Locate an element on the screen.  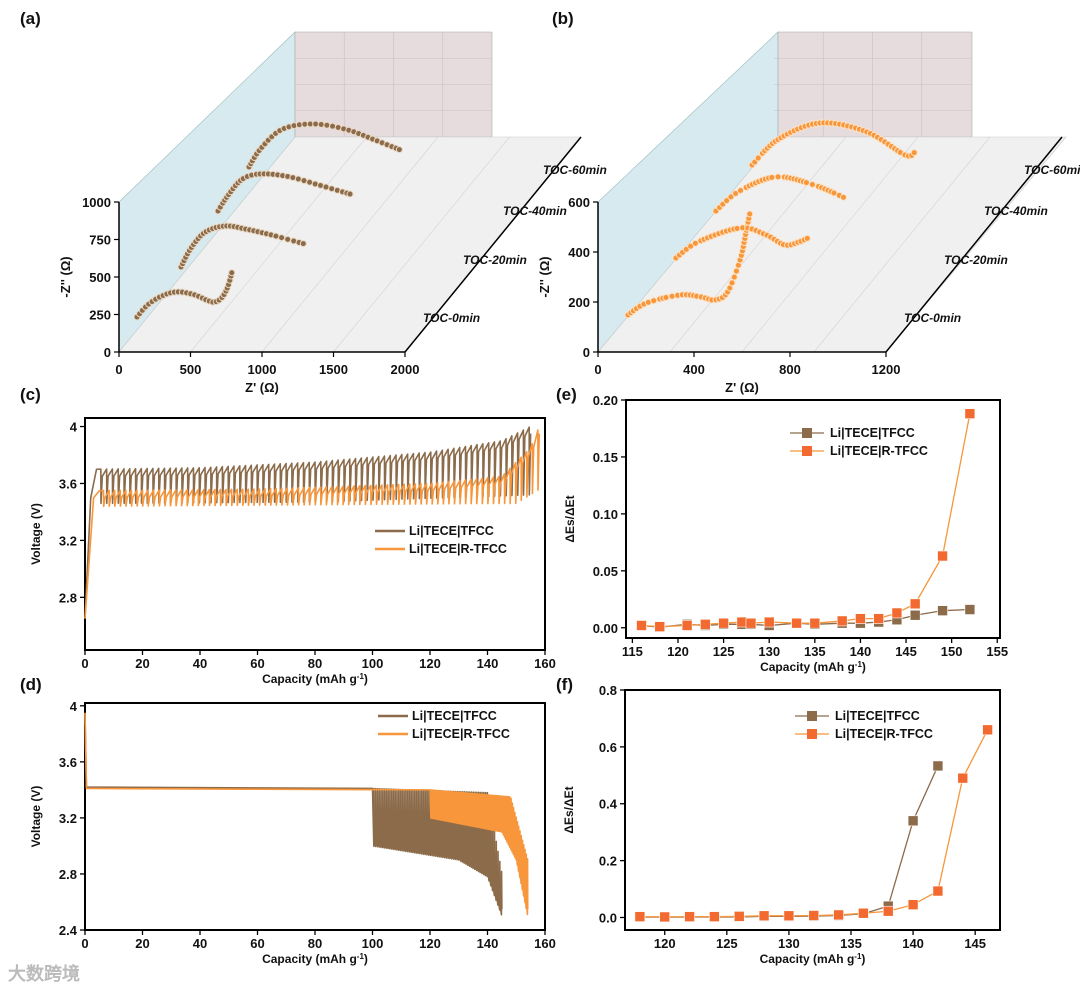
x-tick-label: 135 is located at coordinates (815, 651).